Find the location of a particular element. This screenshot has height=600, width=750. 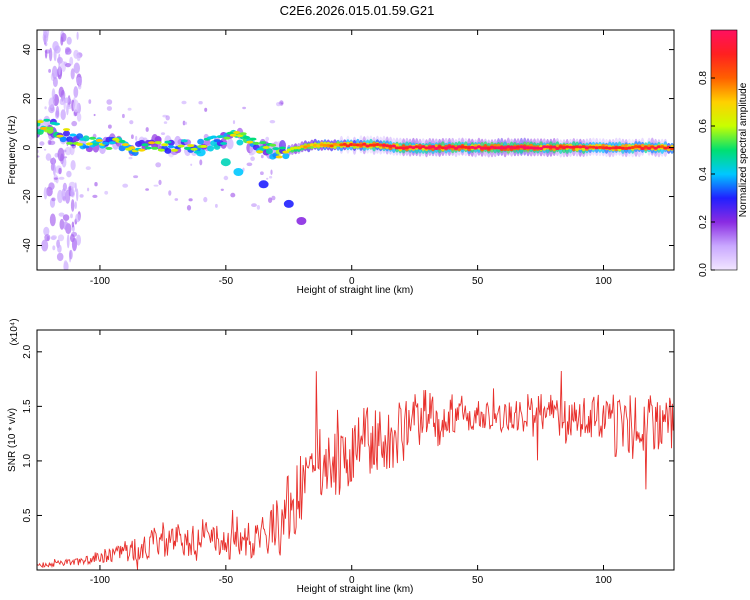

spectrogram-y-axis-label: Frequency (Hz) is located at coordinates (12, 150).